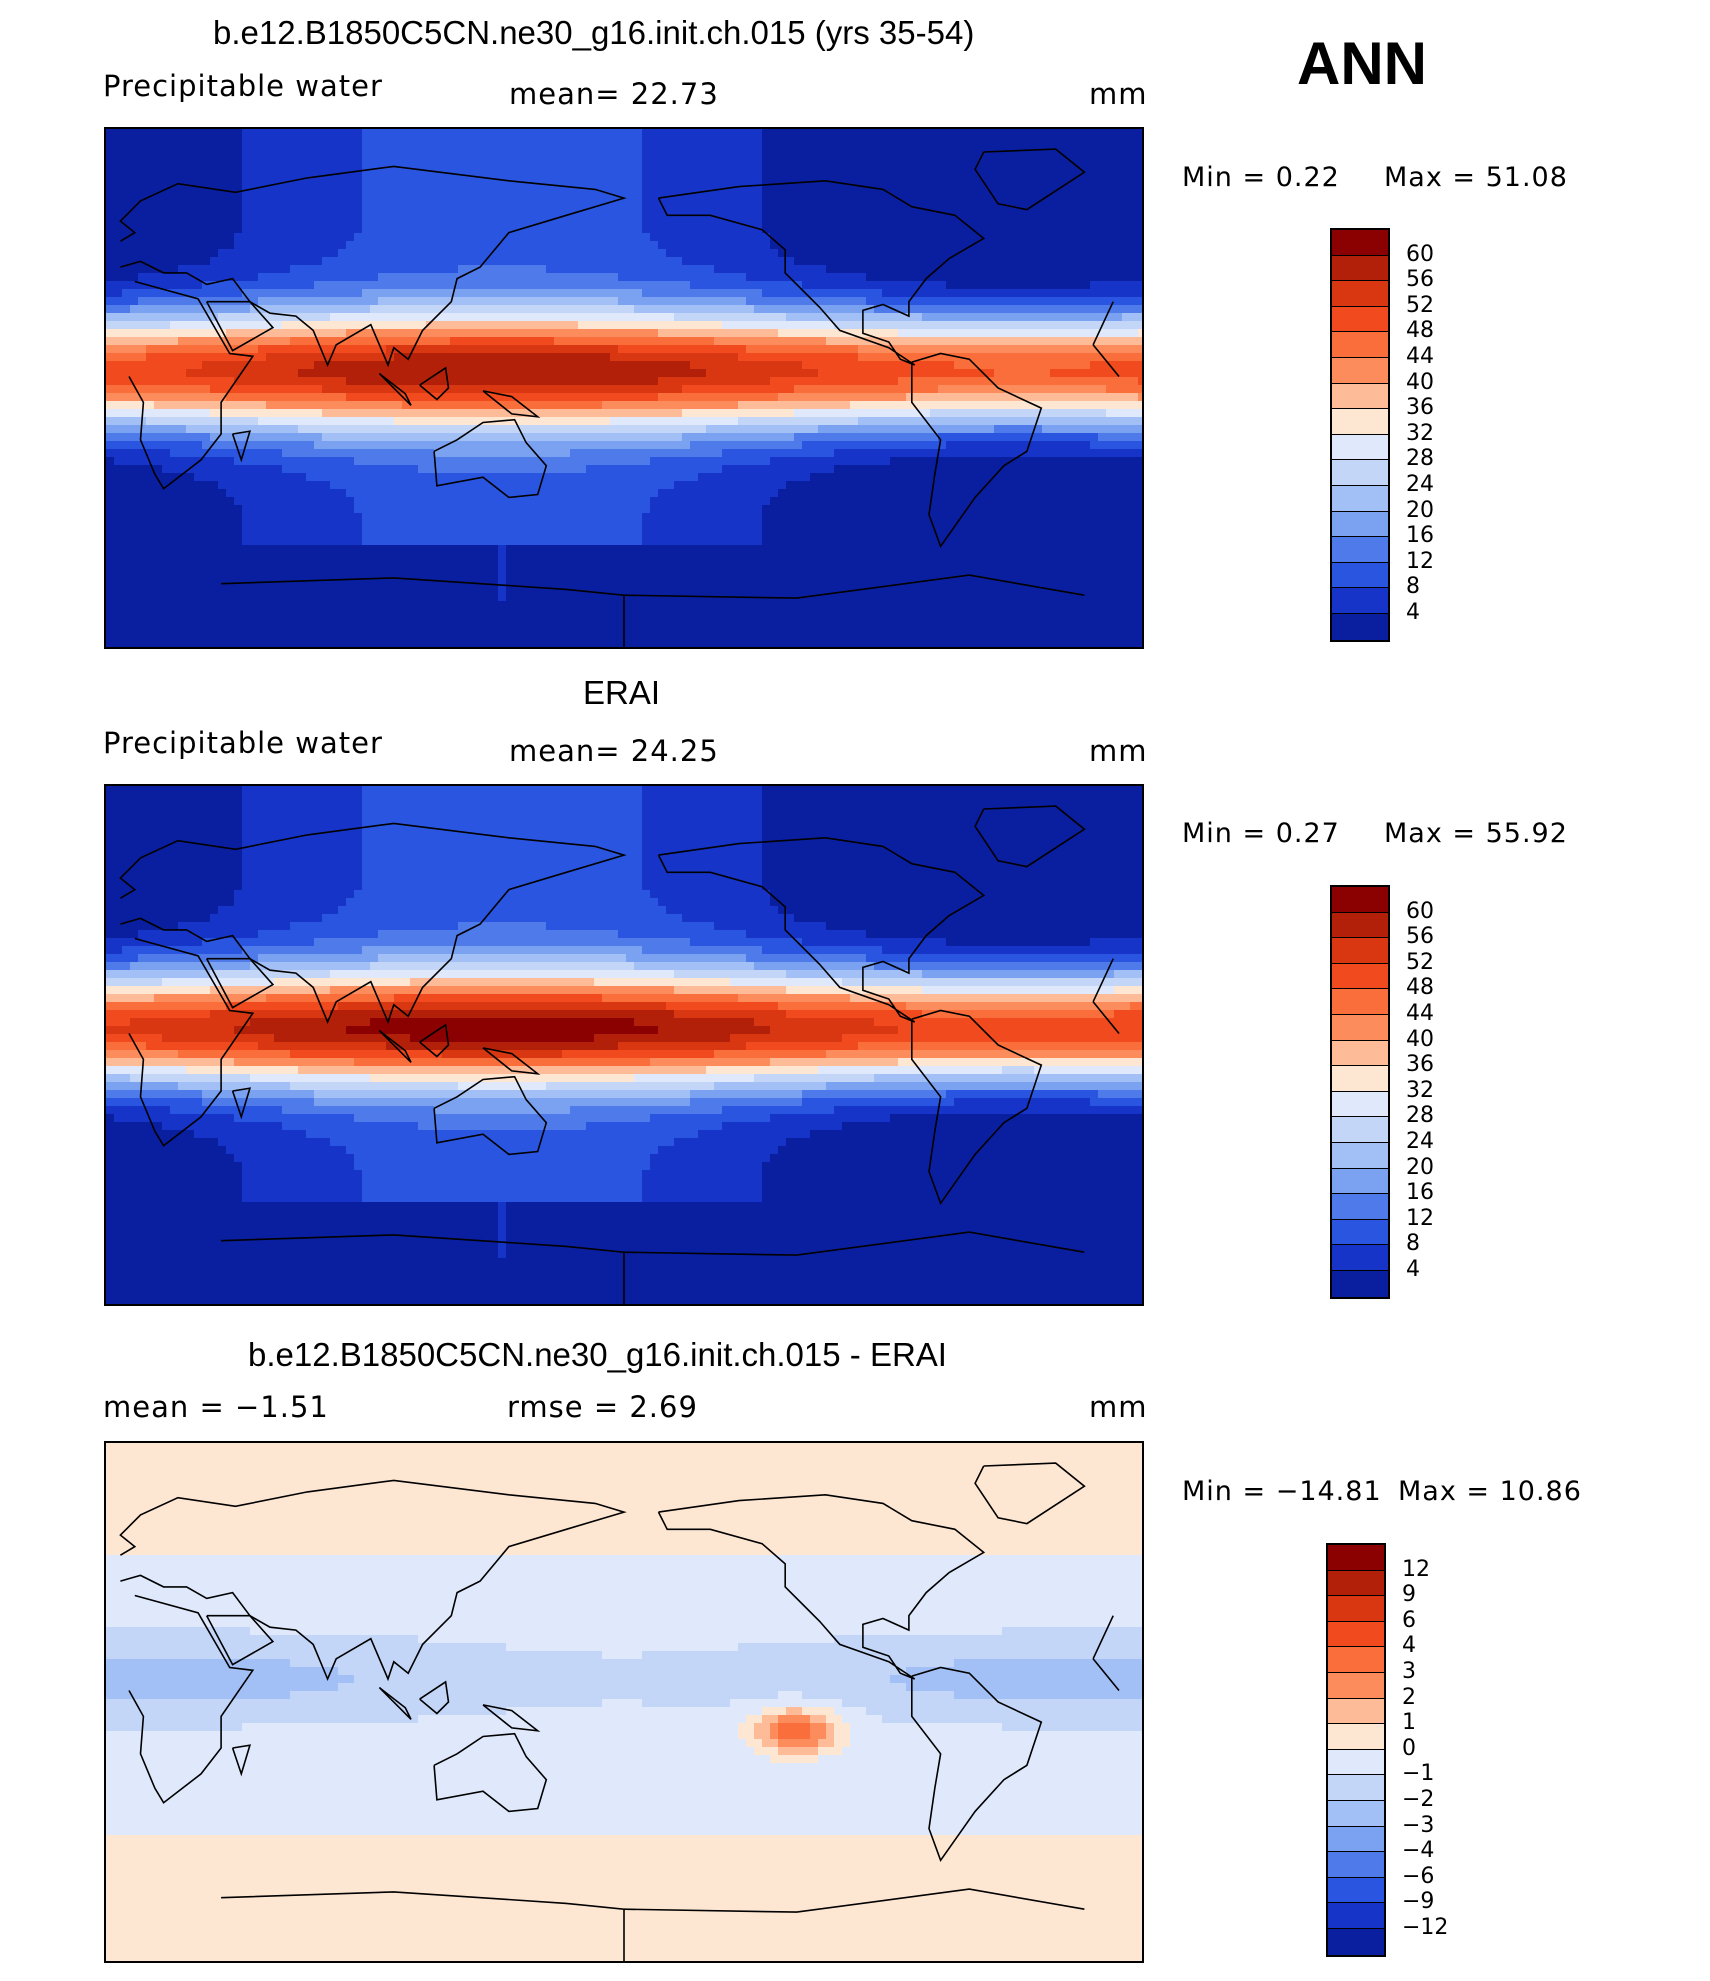 This screenshot has width=1710, height=1981. Describe the element at coordinates (1425, 1928) in the screenshot. I see `colorbar-tick-label: −12` at that location.